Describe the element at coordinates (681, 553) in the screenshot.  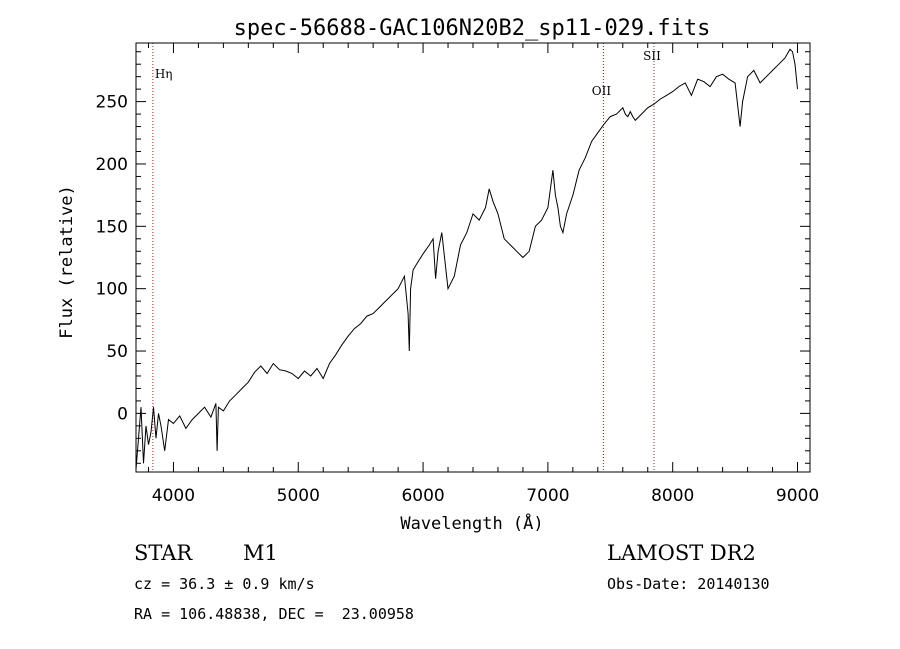
I see `survey-name: LAMOST DR2` at that location.